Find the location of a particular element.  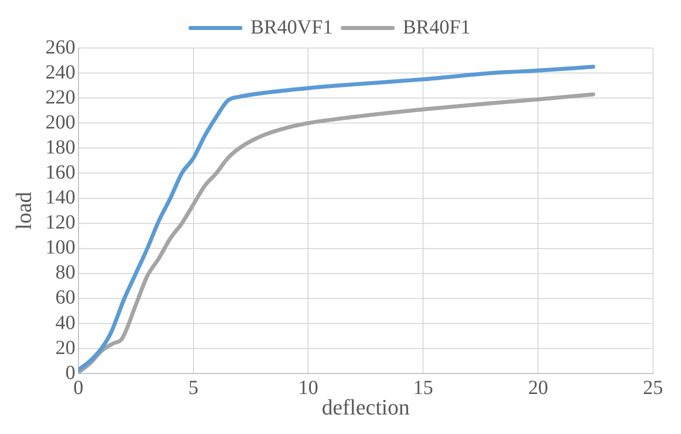

y-tick-label: 180 is located at coordinates (60, 147).